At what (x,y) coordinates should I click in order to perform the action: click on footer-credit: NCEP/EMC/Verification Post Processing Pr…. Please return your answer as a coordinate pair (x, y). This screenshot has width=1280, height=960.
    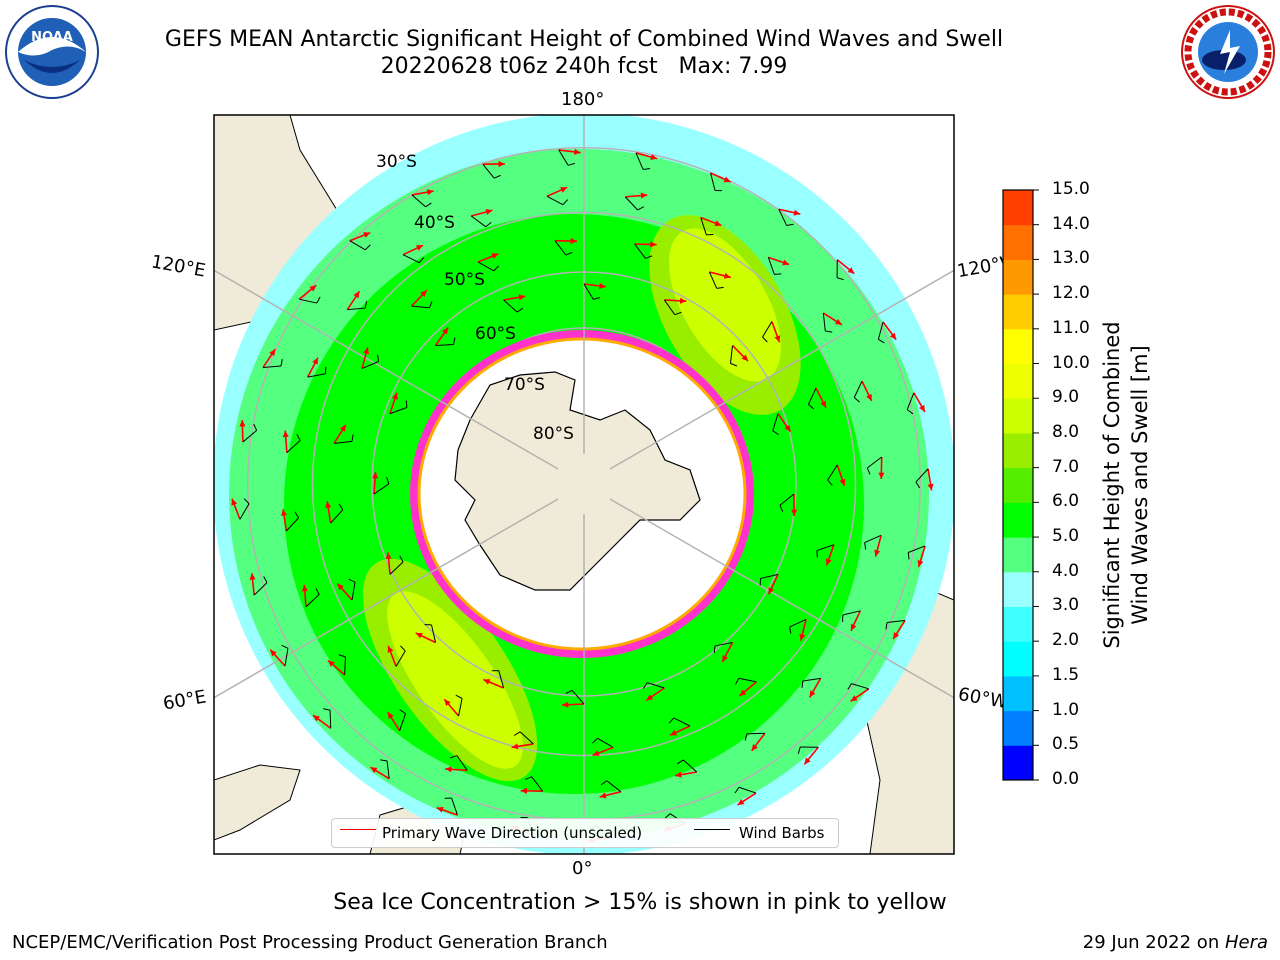
    Looking at the image, I should click on (310, 942).